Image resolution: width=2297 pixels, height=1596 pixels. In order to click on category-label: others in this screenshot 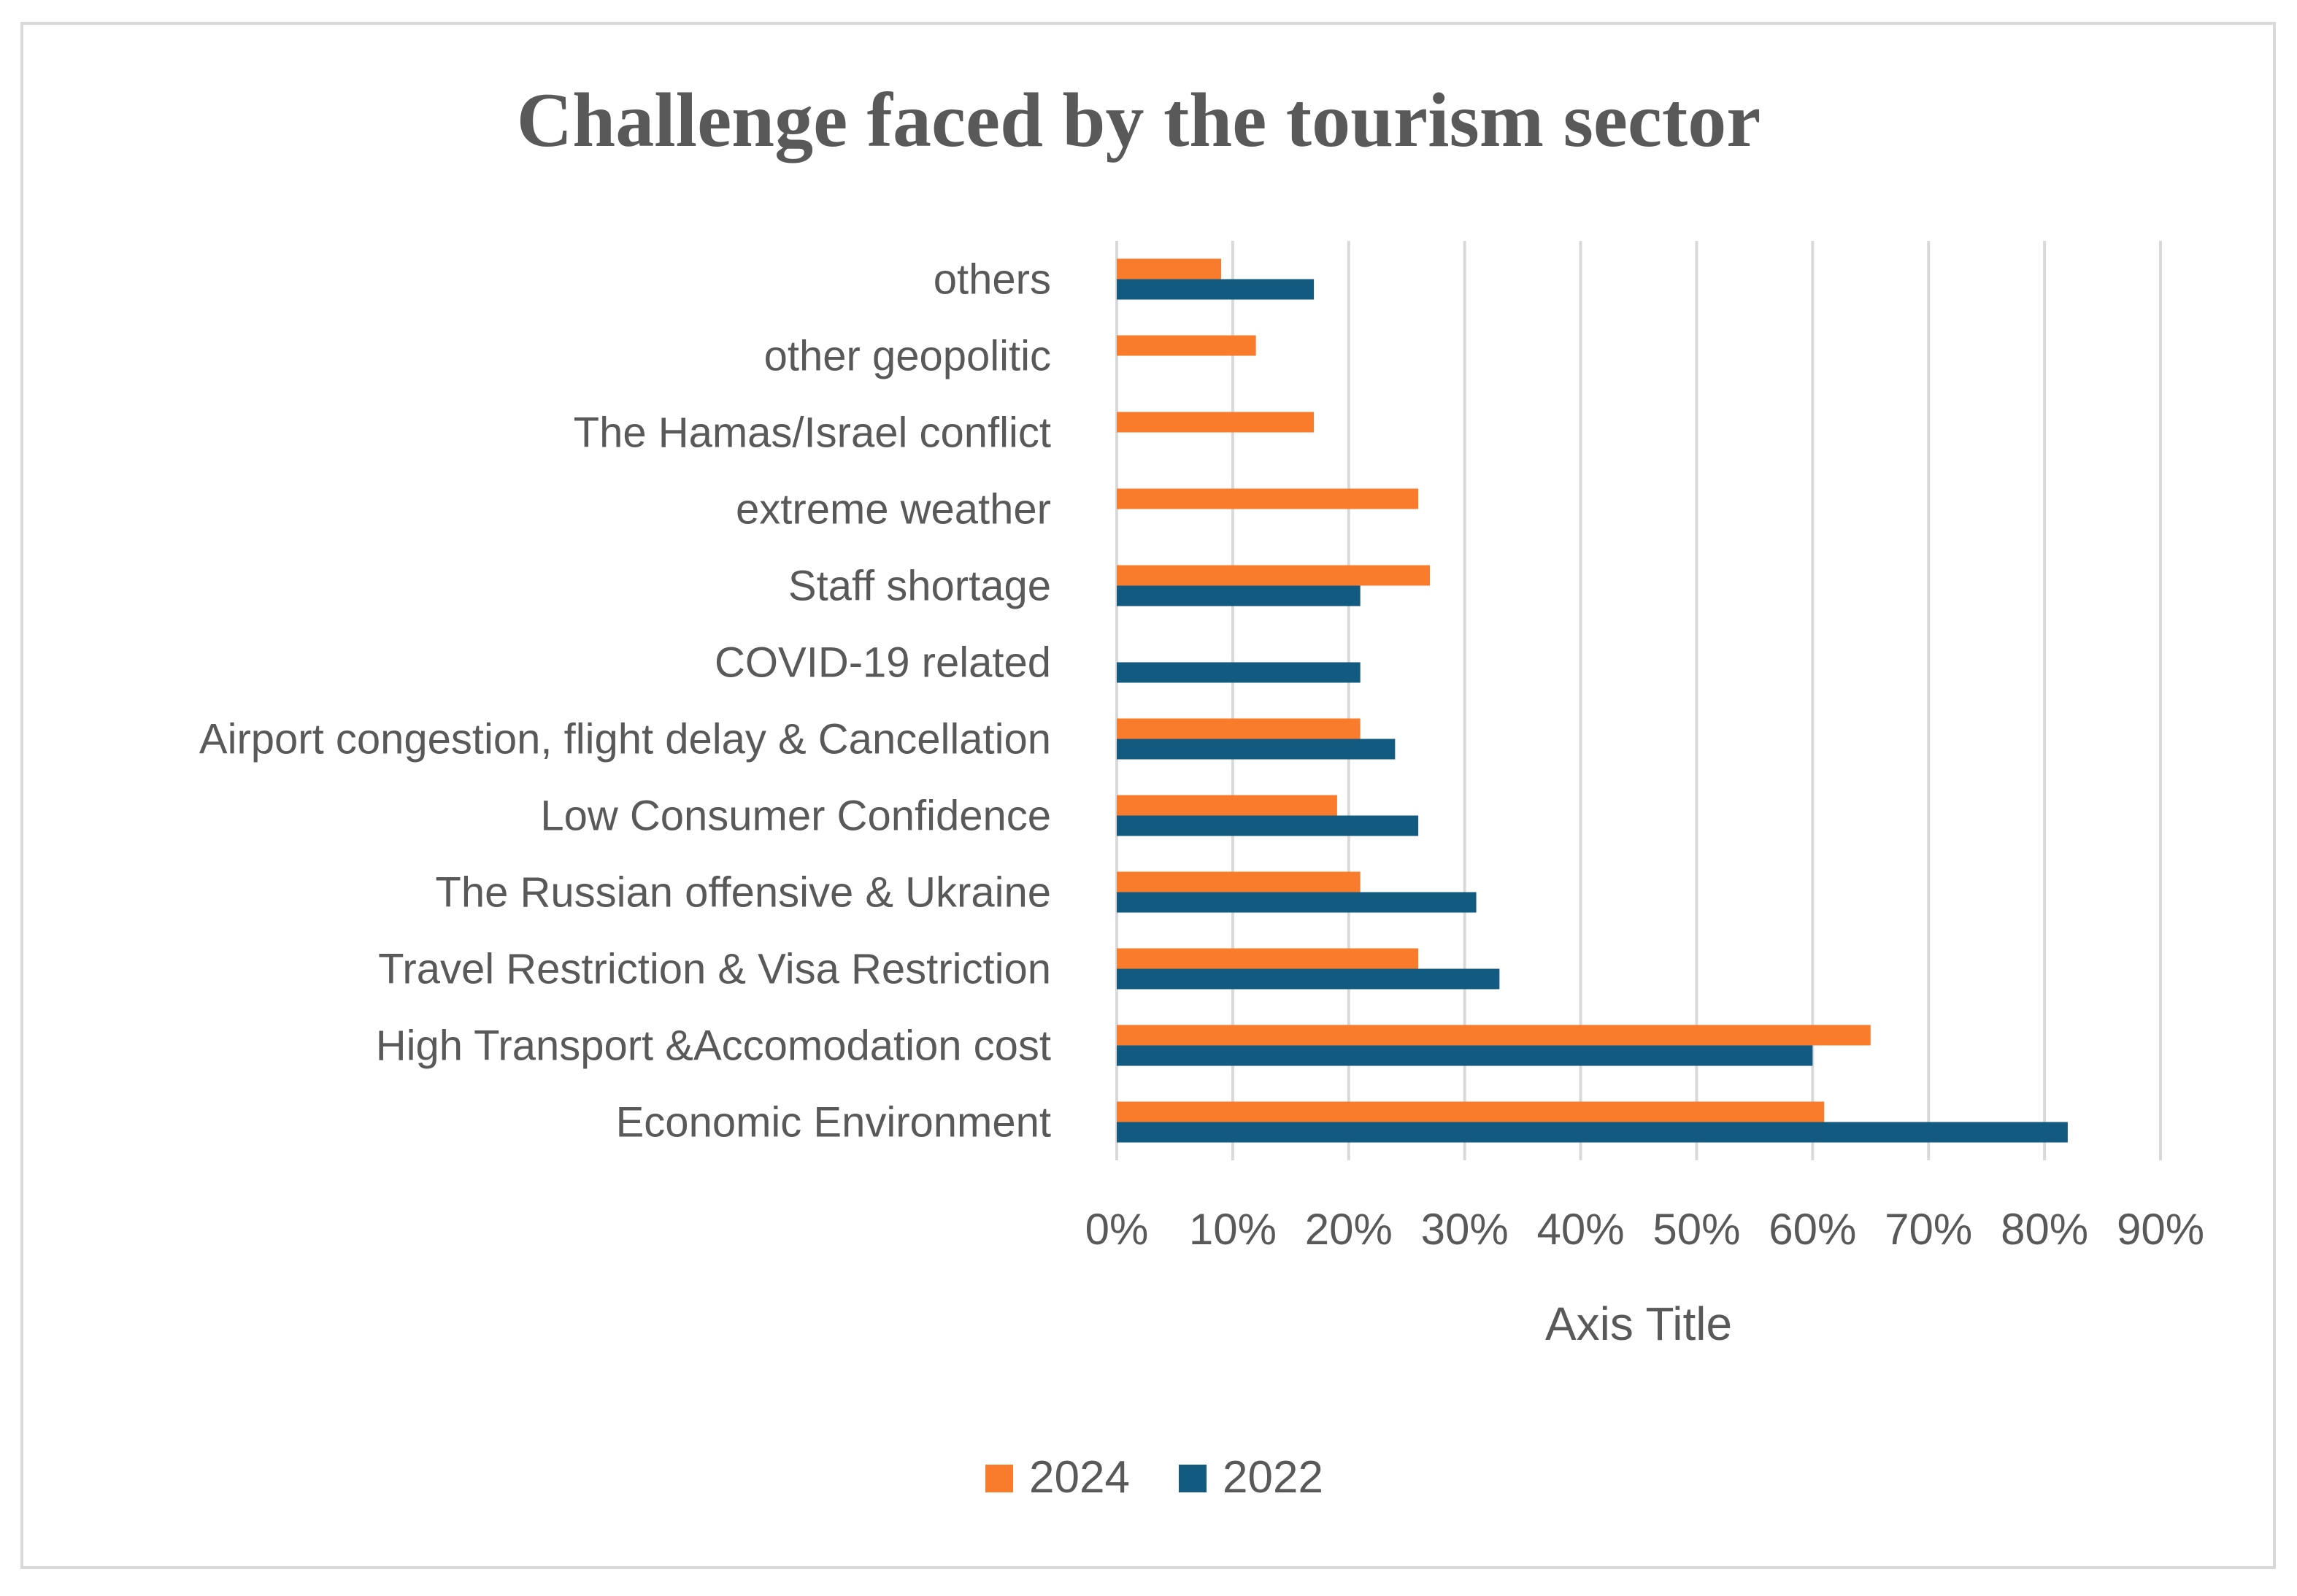, I will do `click(992, 280)`.